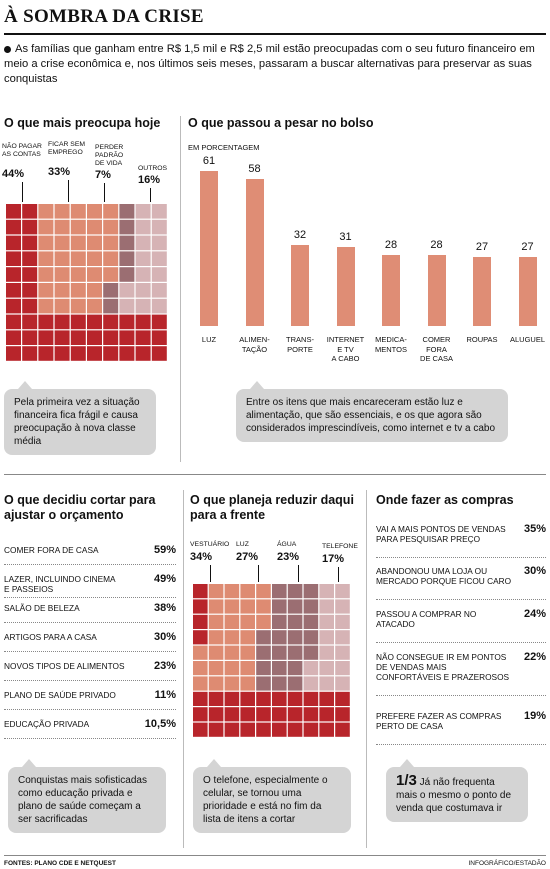 The height and width of the screenshot is (869, 550). I want to click on reduce-label-3: TELEFONE, so click(340, 546).